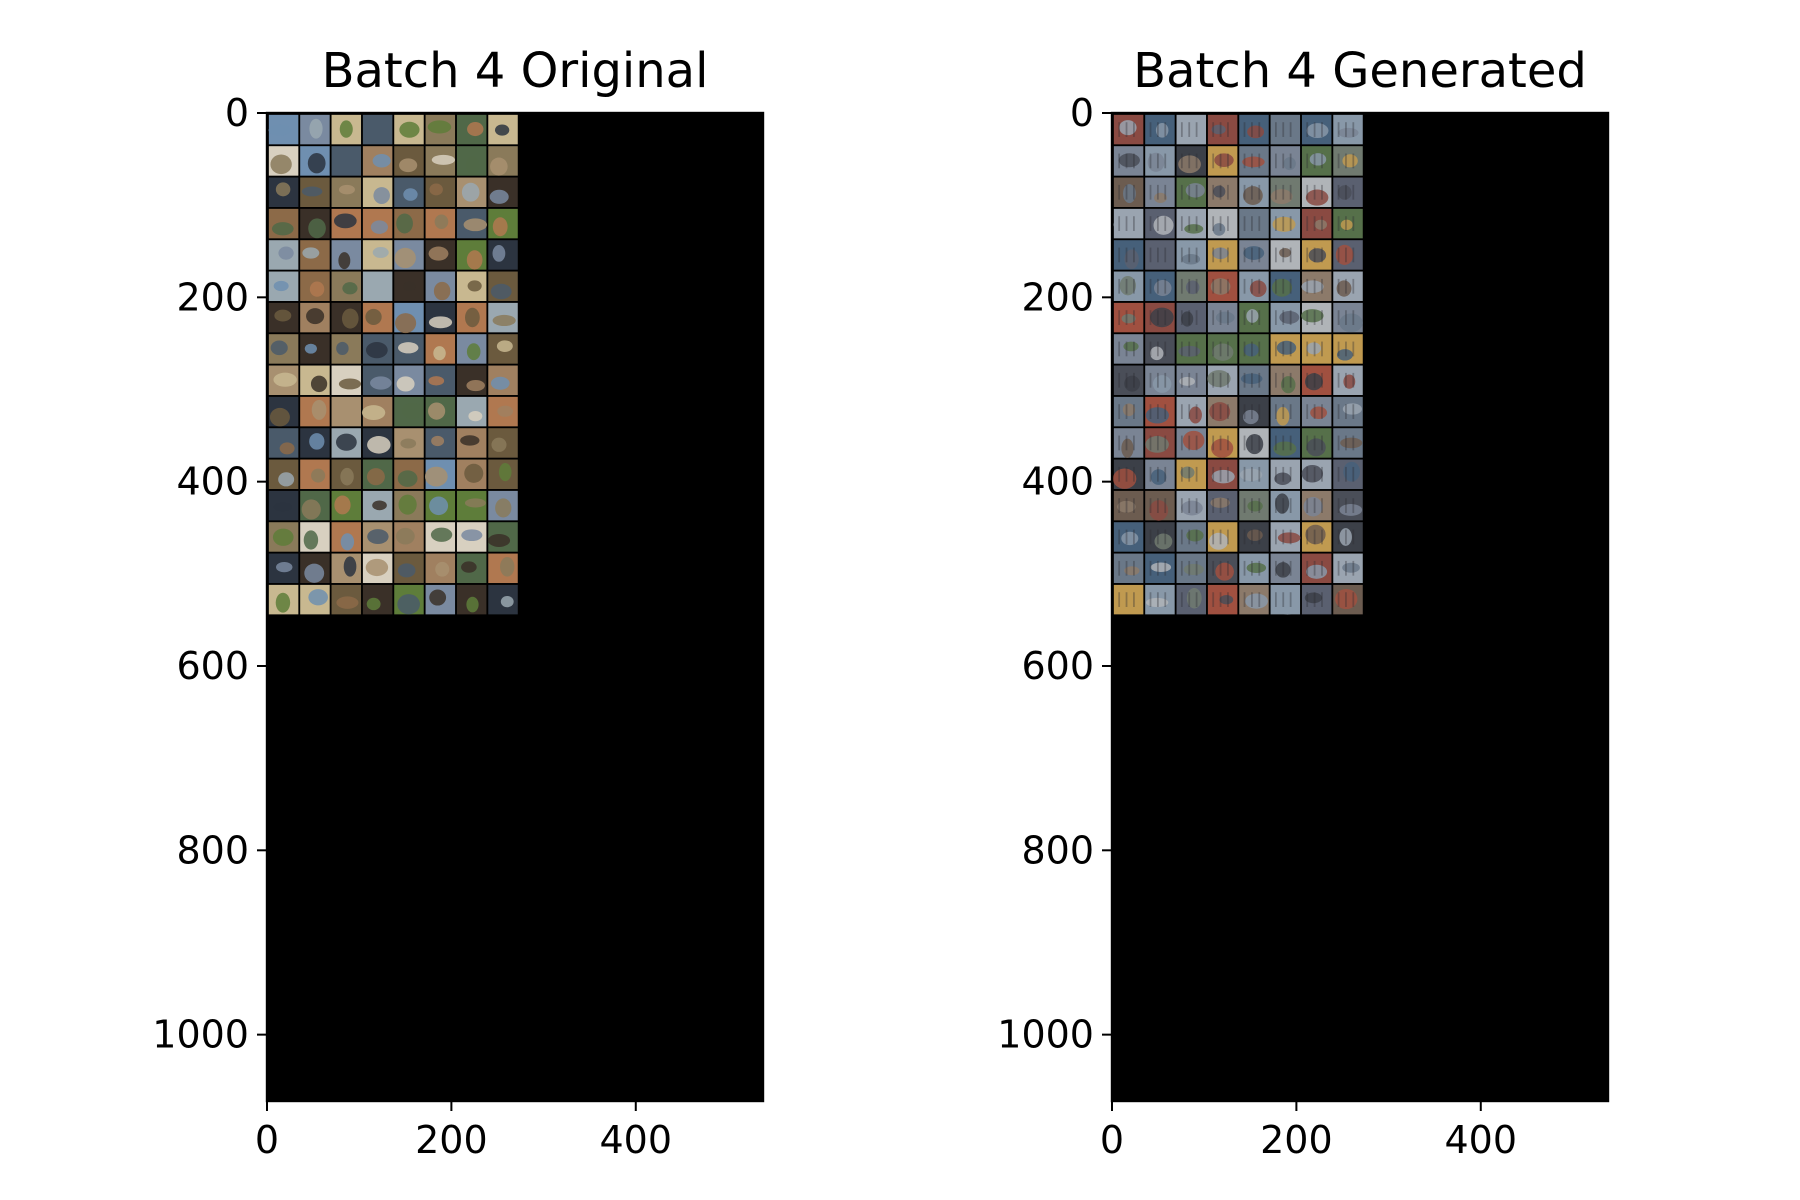 This screenshot has width=1800, height=1200. What do you see at coordinates (515, 71) in the screenshot?
I see `panel-title: Batch 4 Original` at bounding box center [515, 71].